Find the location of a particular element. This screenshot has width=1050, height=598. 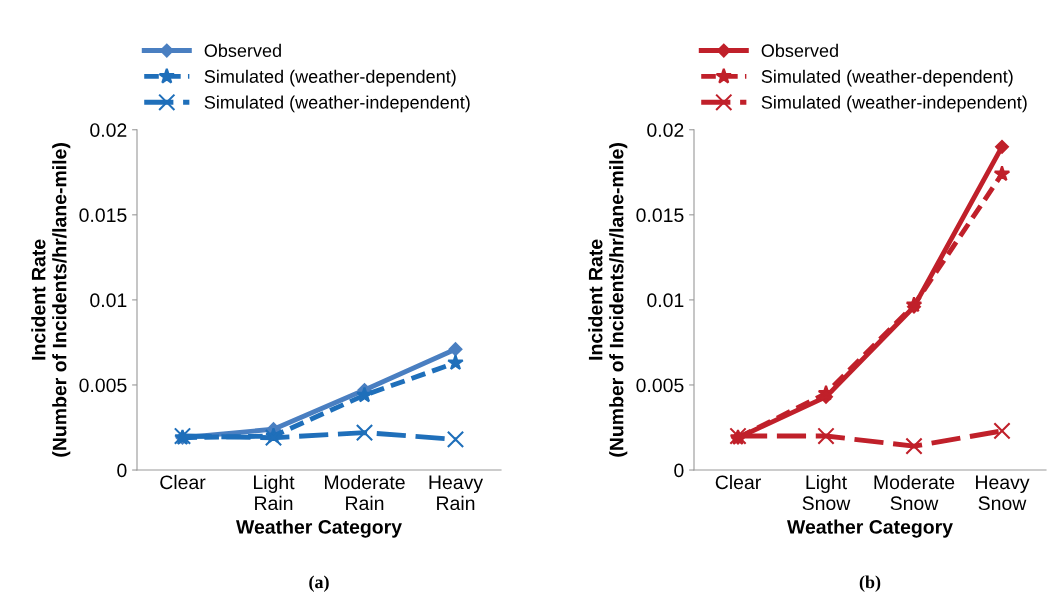

x-tick-label: Heavy Rain is located at coordinates (456, 493).